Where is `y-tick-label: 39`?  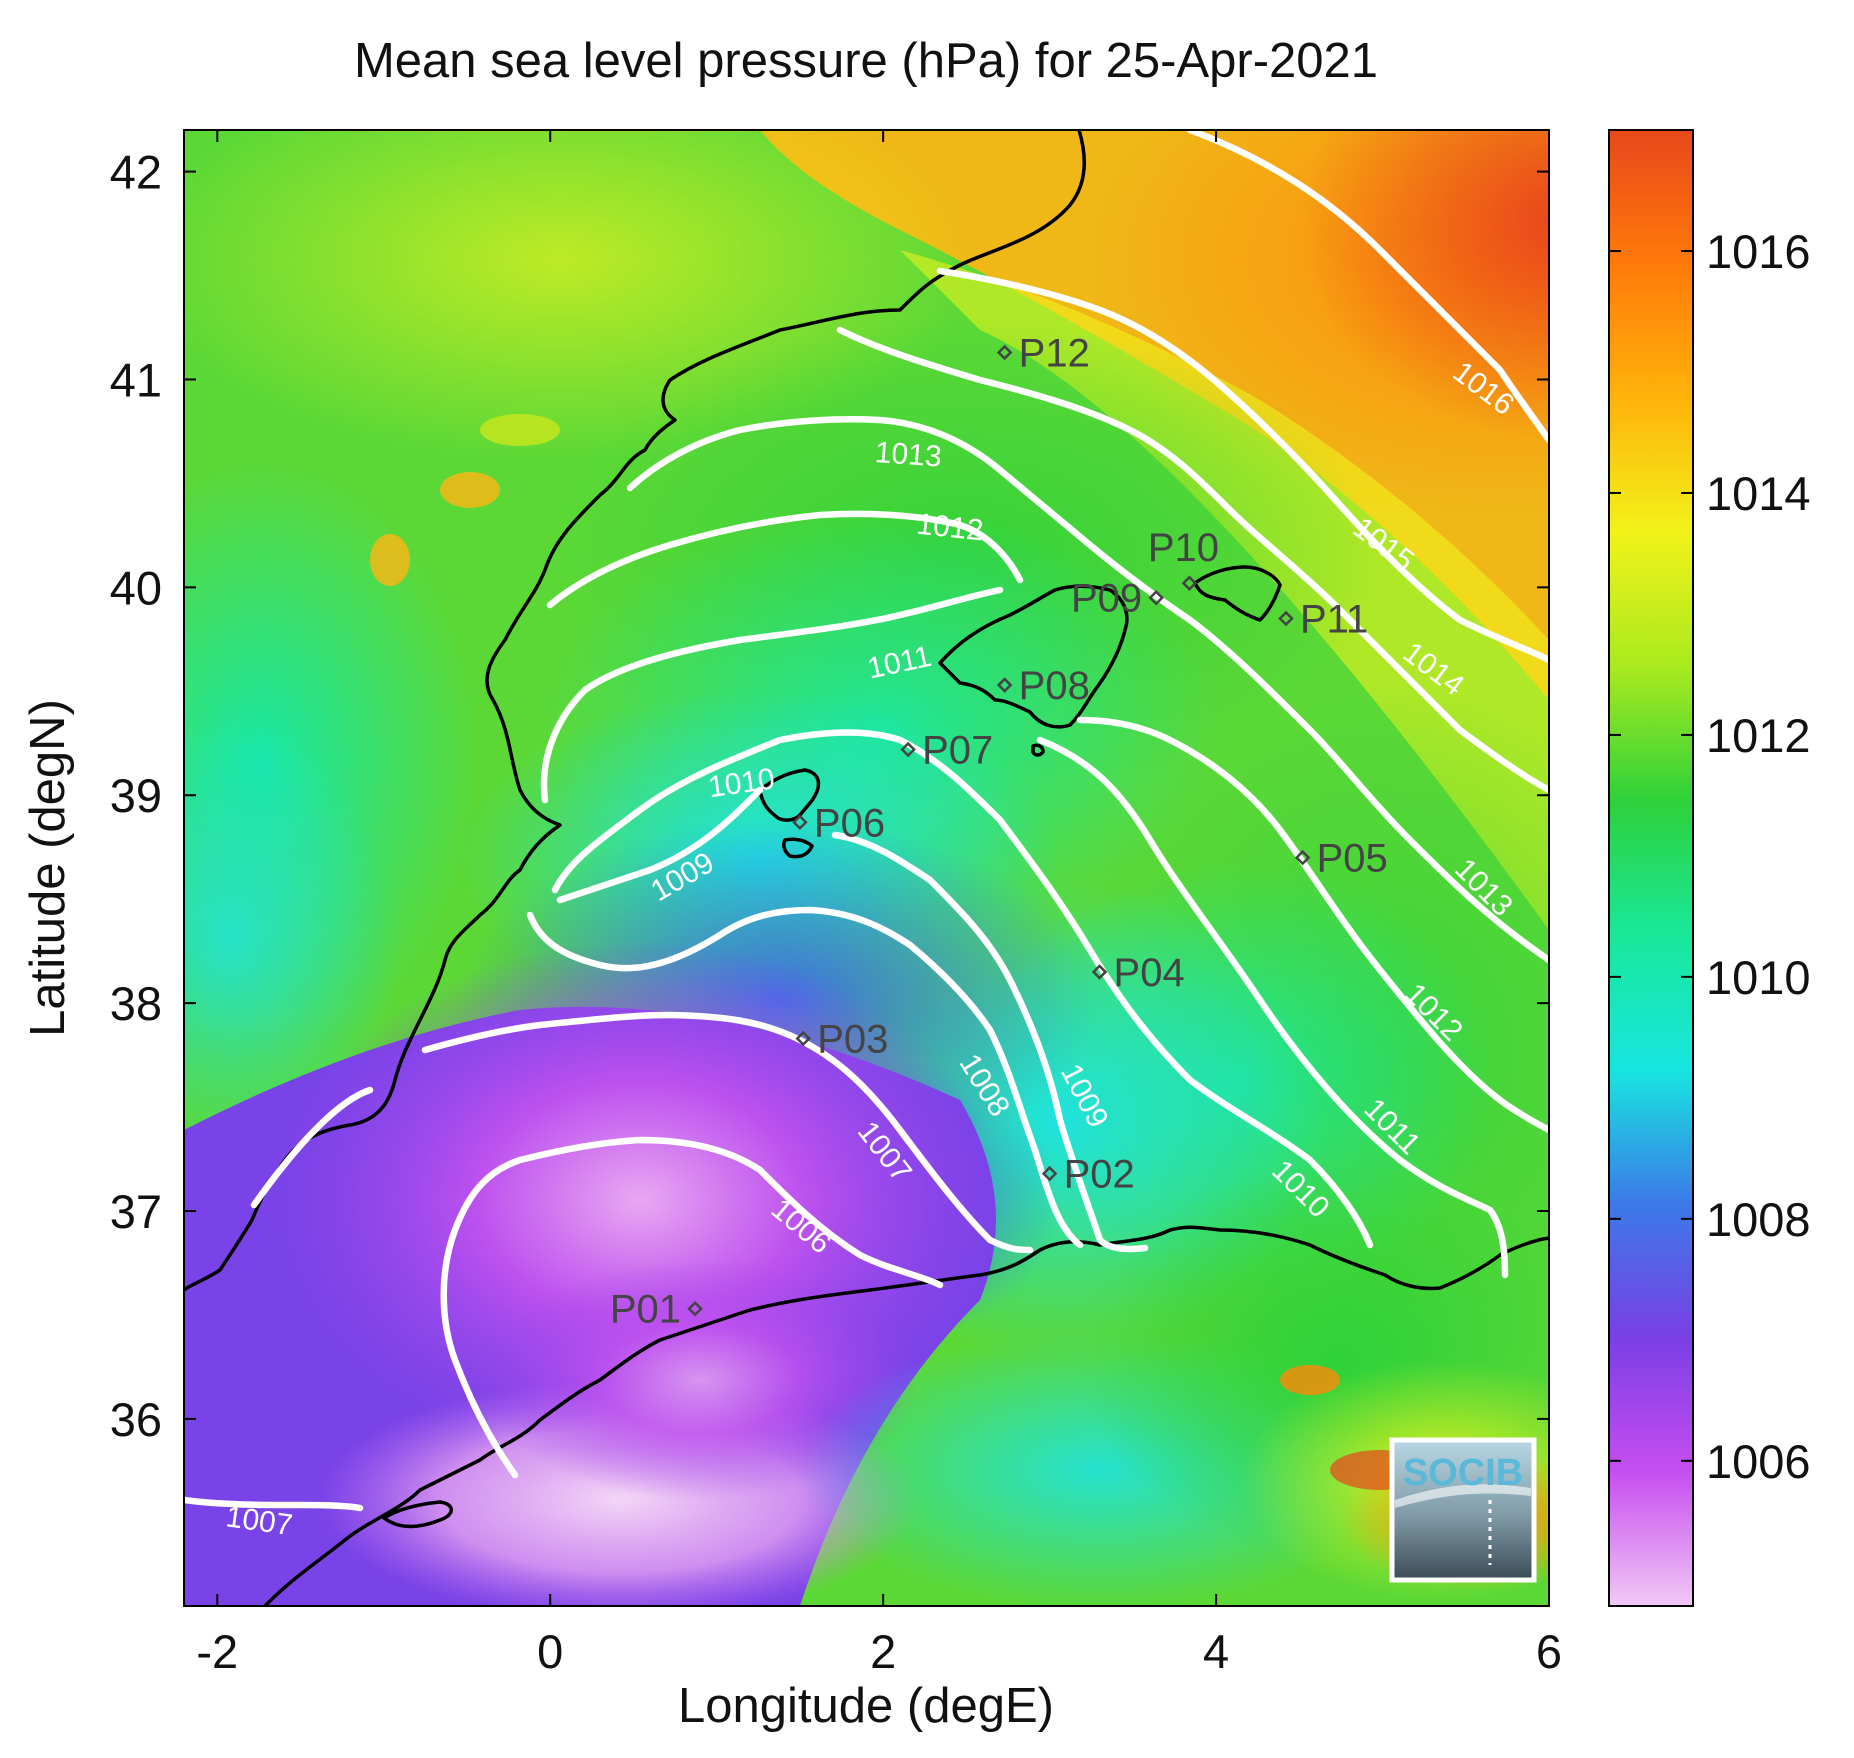 y-tick-label: 39 is located at coordinates (136, 795).